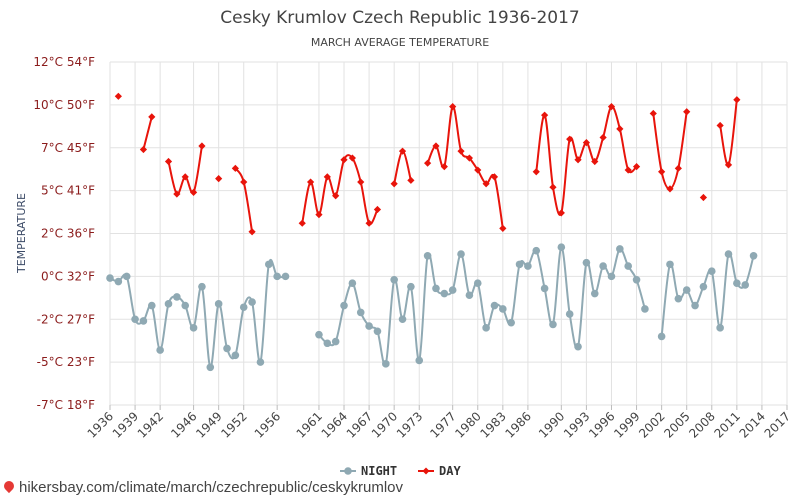 Image resolution: width=800 pixels, height=500 pixels. Describe the element at coordinates (409, 424) in the screenshot. I see `x-tick-label: 1973` at that location.